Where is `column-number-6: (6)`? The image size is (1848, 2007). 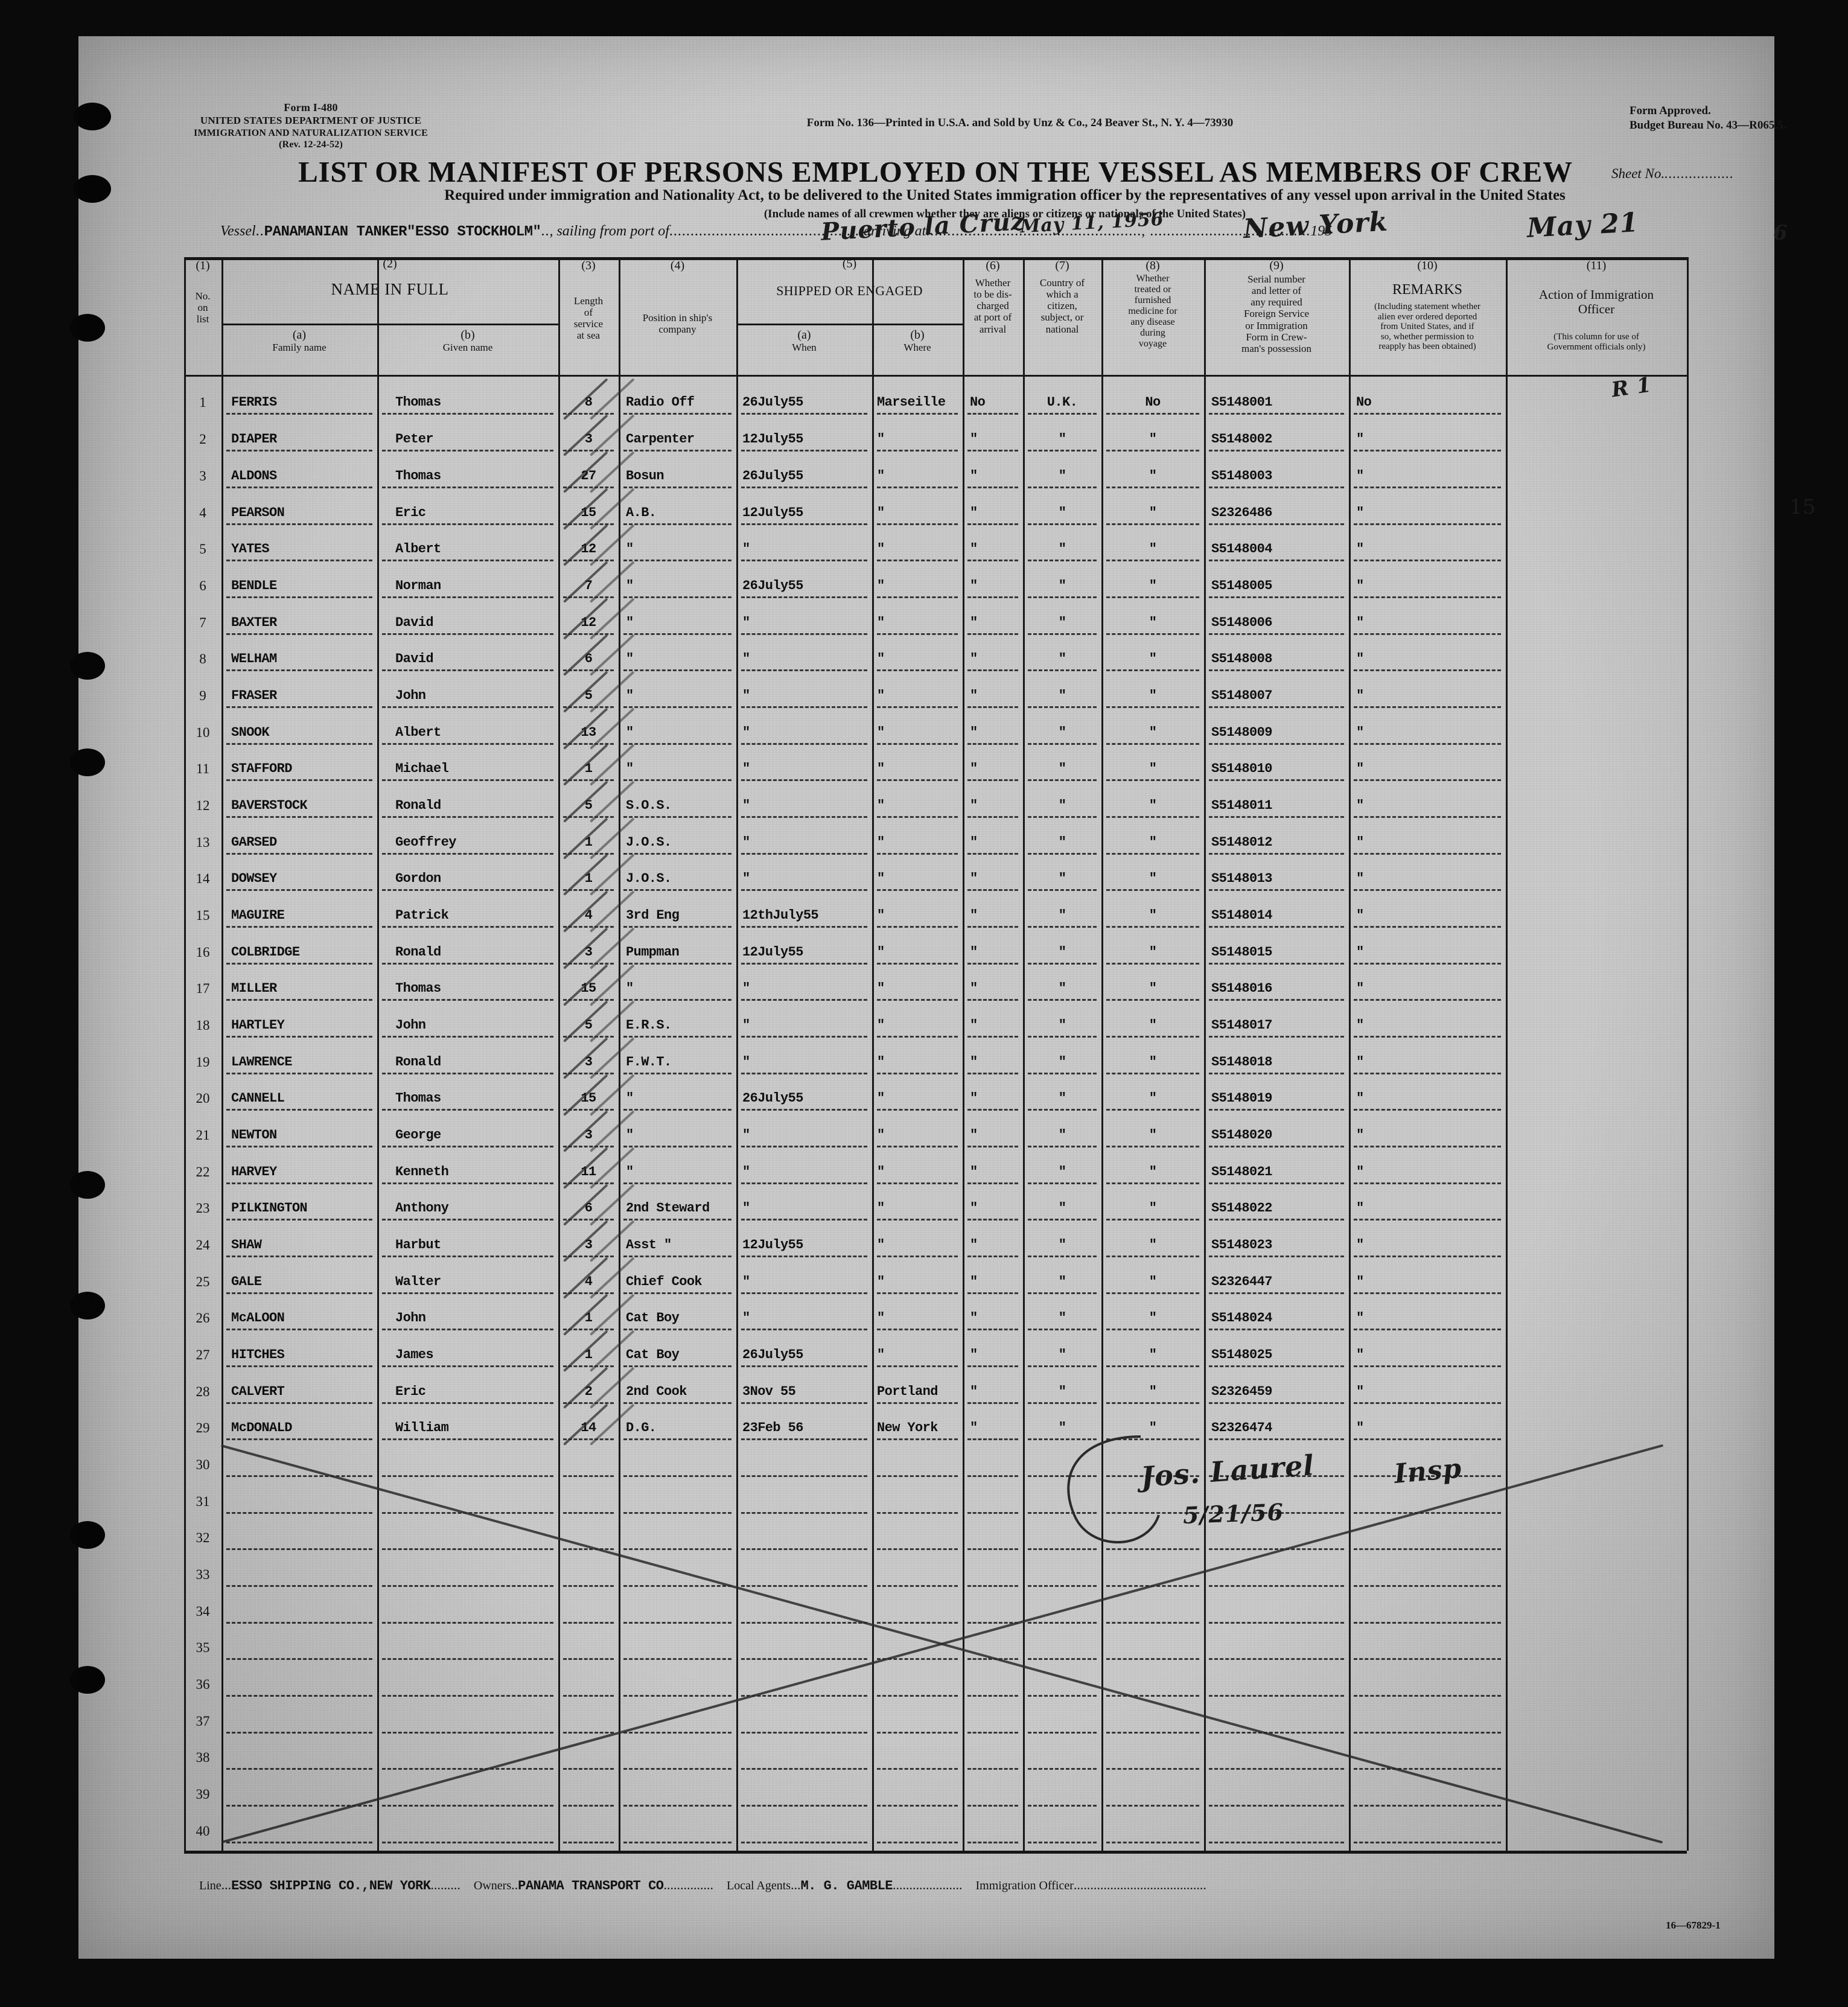 column-number-6: (6) is located at coordinates (993, 265).